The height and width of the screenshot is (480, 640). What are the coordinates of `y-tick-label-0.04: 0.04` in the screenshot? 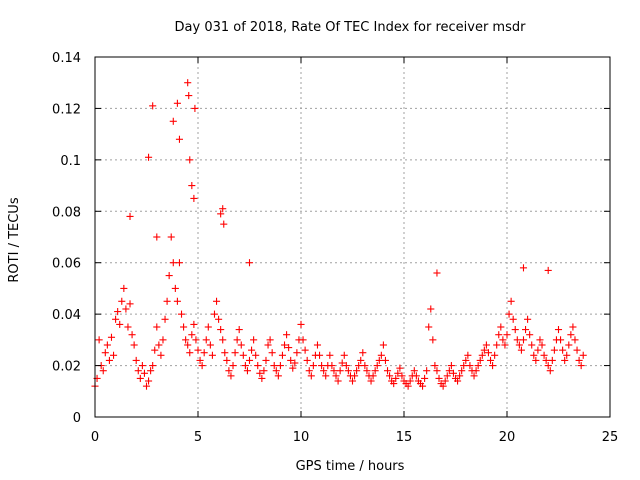 It's located at (66, 315).